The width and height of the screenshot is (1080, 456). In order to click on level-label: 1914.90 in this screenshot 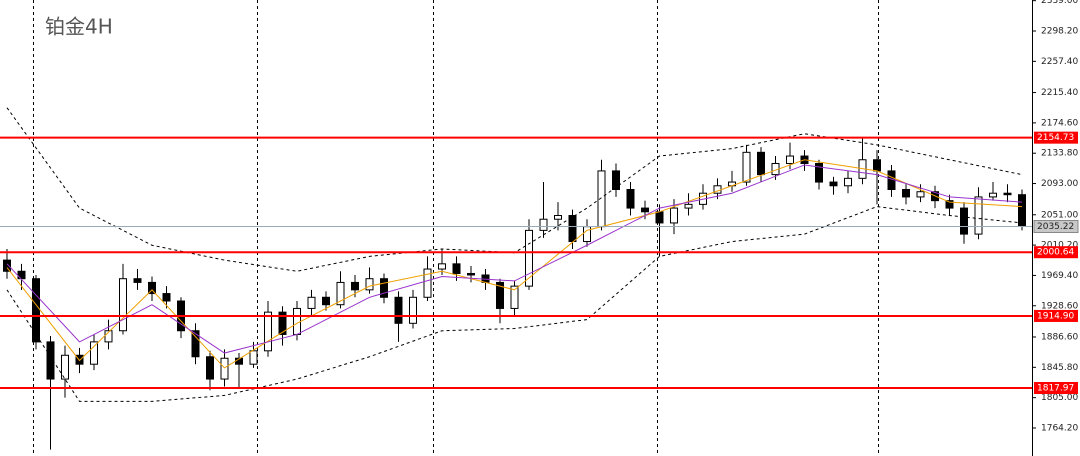, I will do `click(1055, 316)`.